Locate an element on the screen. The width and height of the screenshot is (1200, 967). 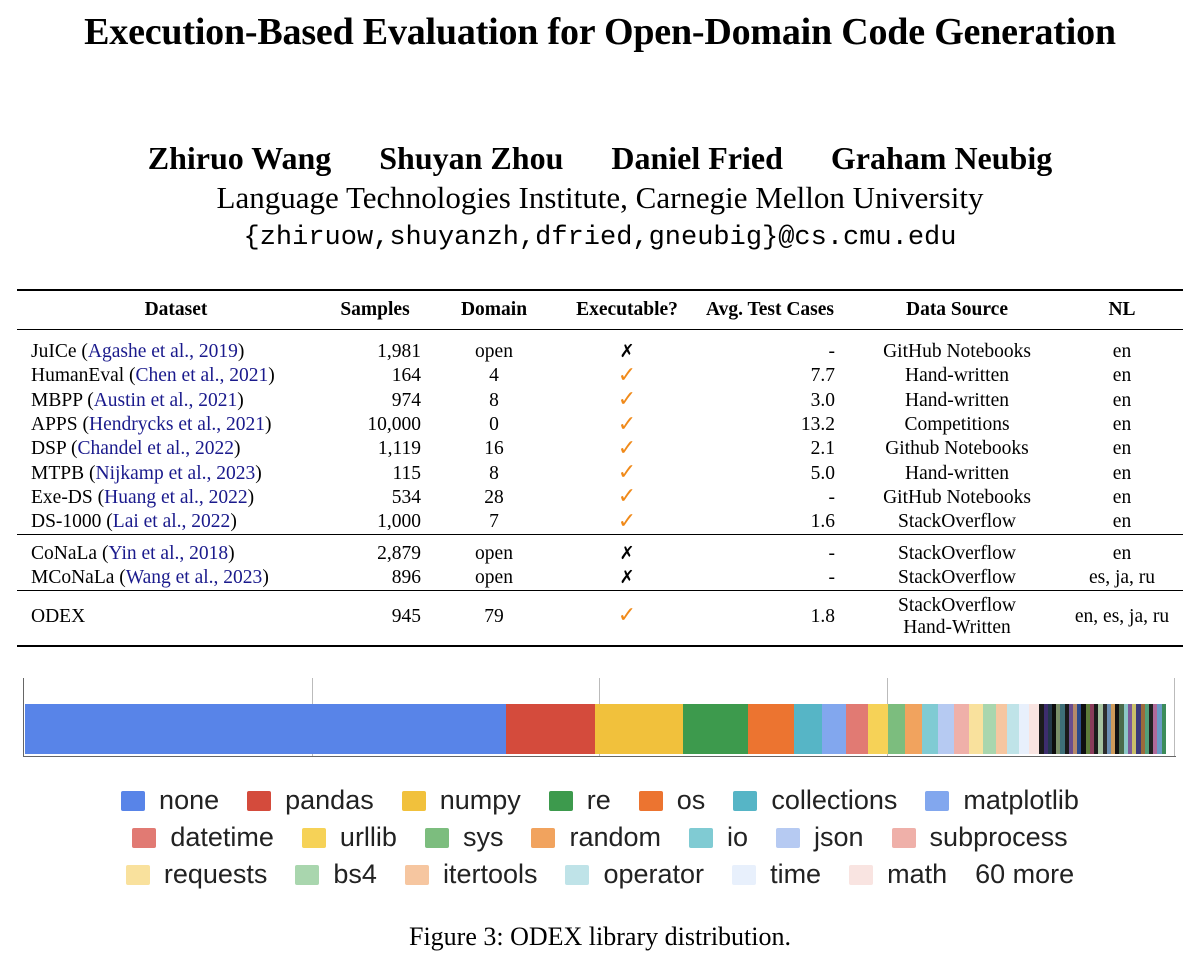
legend-item-requests: requests is located at coordinates (196, 874).